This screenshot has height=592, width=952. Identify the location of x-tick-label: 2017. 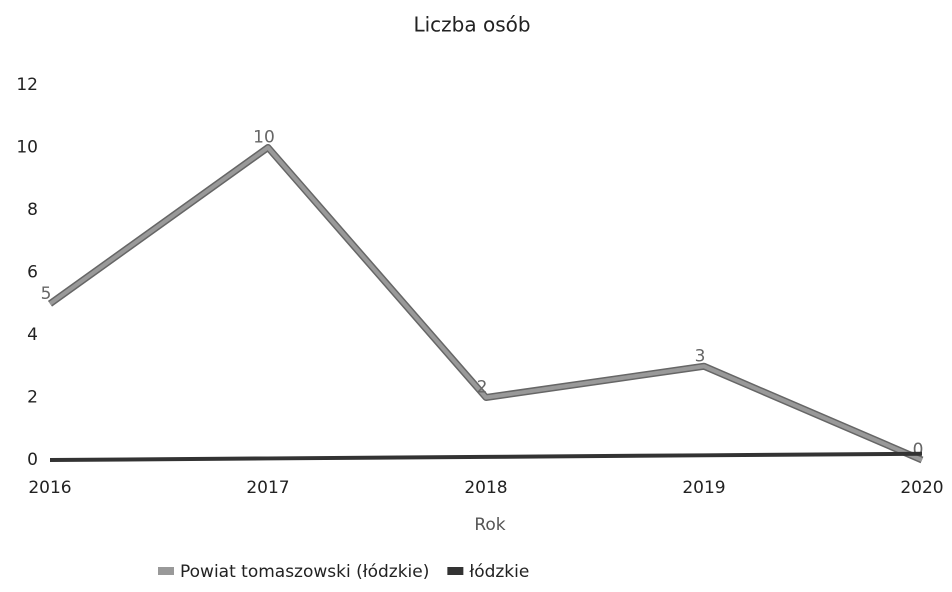
(267, 488).